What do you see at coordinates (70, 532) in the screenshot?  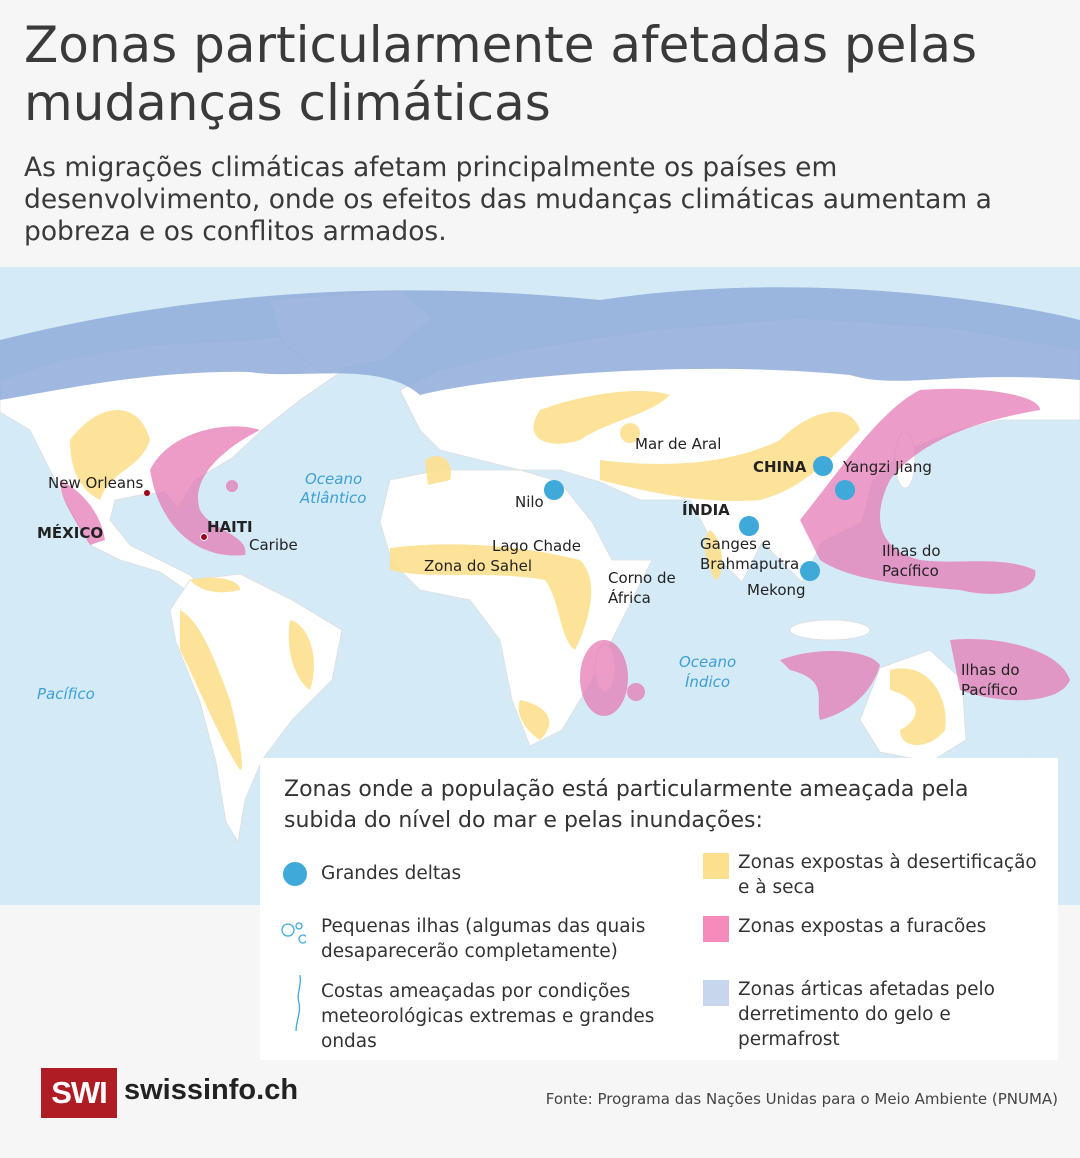 I see `label-mexico: MÉXICO` at bounding box center [70, 532].